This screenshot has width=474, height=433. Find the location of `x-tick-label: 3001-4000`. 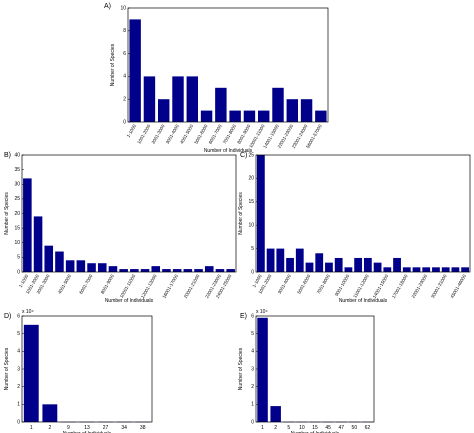

x-tick-label: 3001-4000 is located at coordinates (172, 134).